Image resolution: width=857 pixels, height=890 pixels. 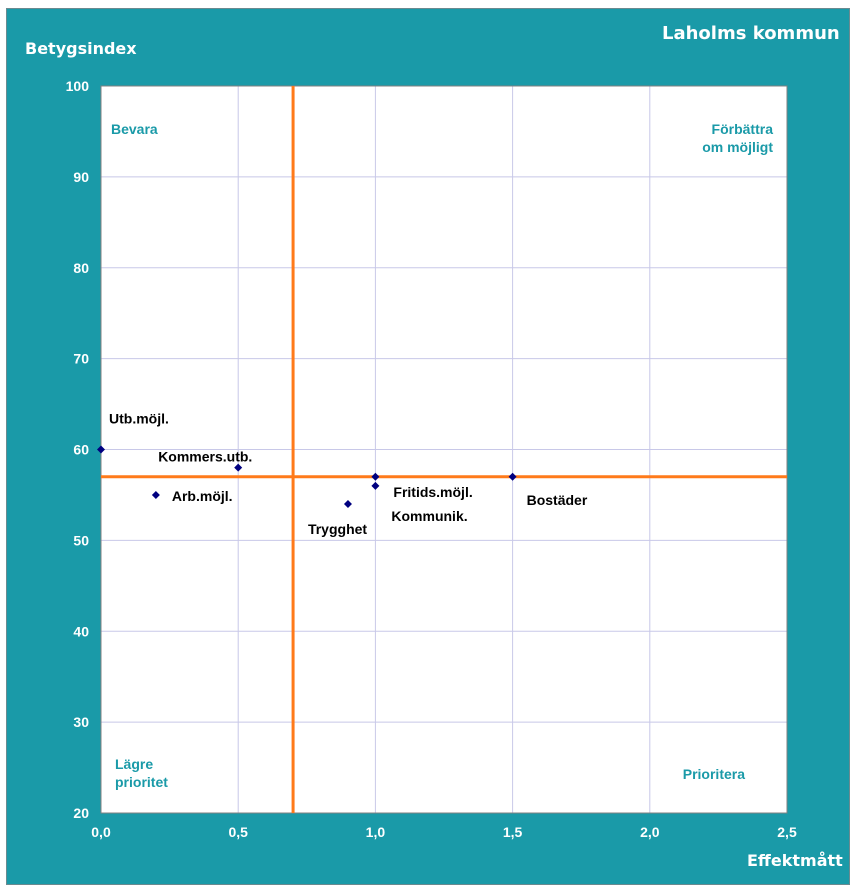 What do you see at coordinates (202, 496) in the screenshot?
I see `point-label: Arb.möjl.` at bounding box center [202, 496].